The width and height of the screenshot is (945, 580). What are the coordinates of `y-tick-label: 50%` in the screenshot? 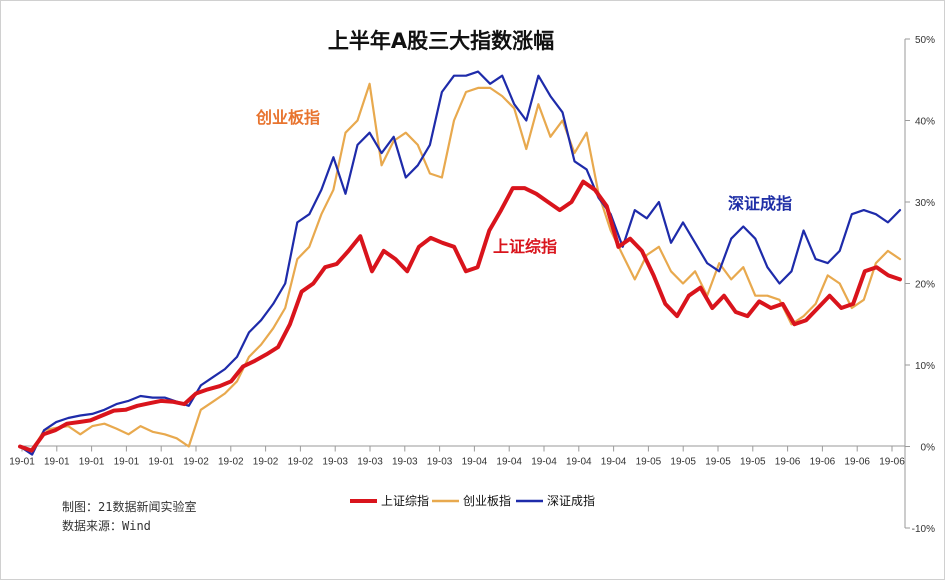 It's located at (925, 40).